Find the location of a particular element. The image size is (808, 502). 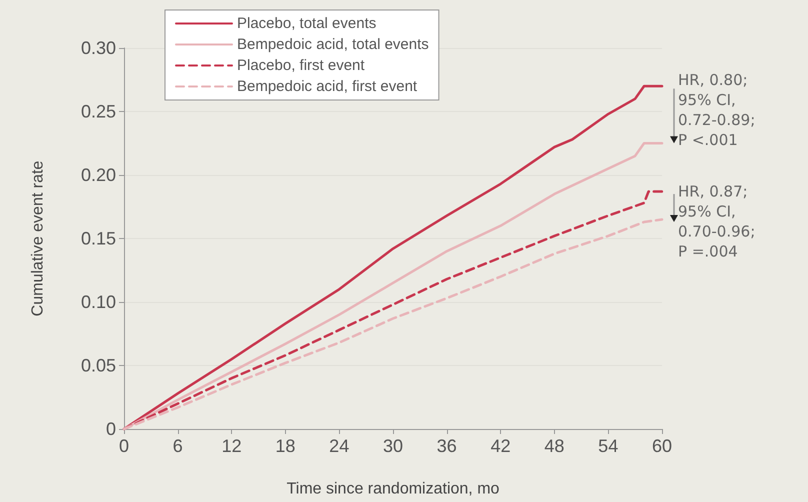

x-tick-label: 60 is located at coordinates (662, 446).